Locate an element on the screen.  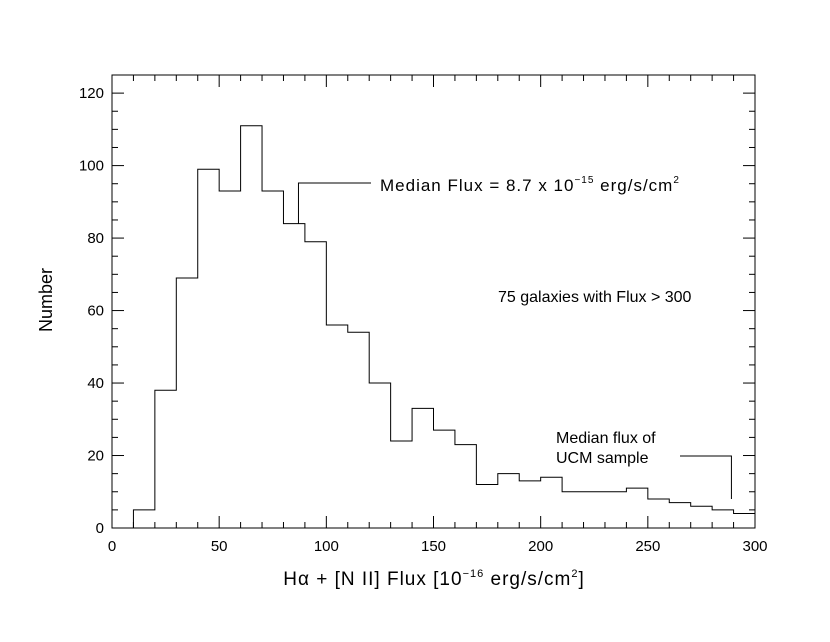
y-tick-label: 0 is located at coordinates (100, 528).